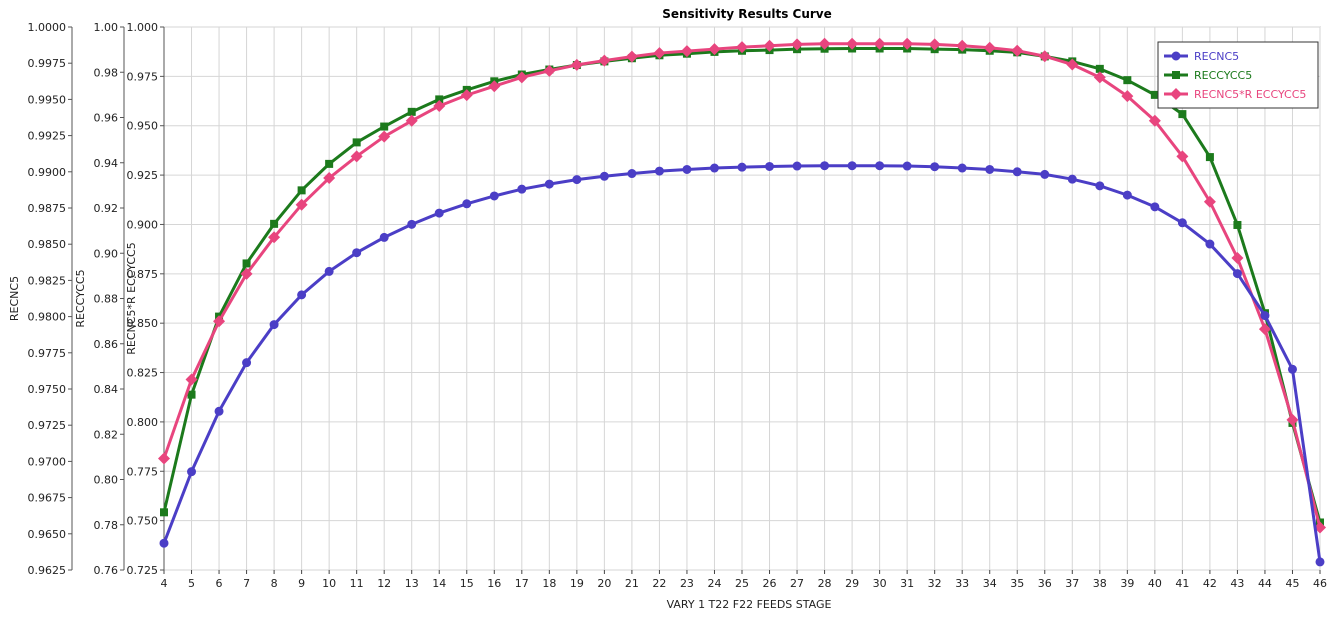 Image resolution: width=1334 pixels, height=619 pixels. Describe the element at coordinates (47, 63) in the screenshot. I see `axis1-tick-label: 0.9975` at that location.